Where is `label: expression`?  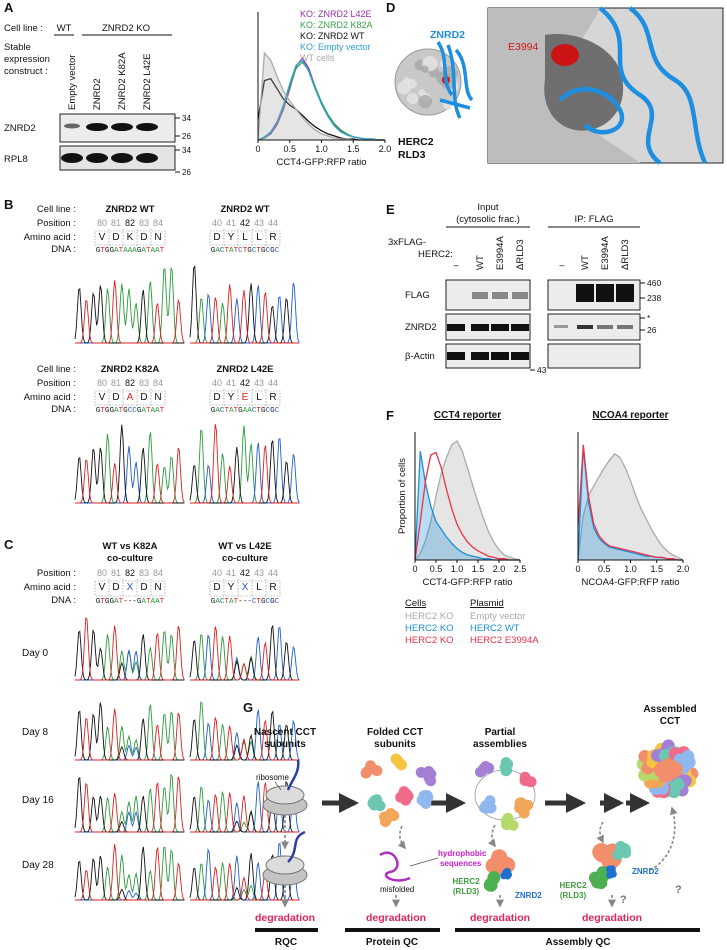
label: expression is located at coordinates (27, 59).